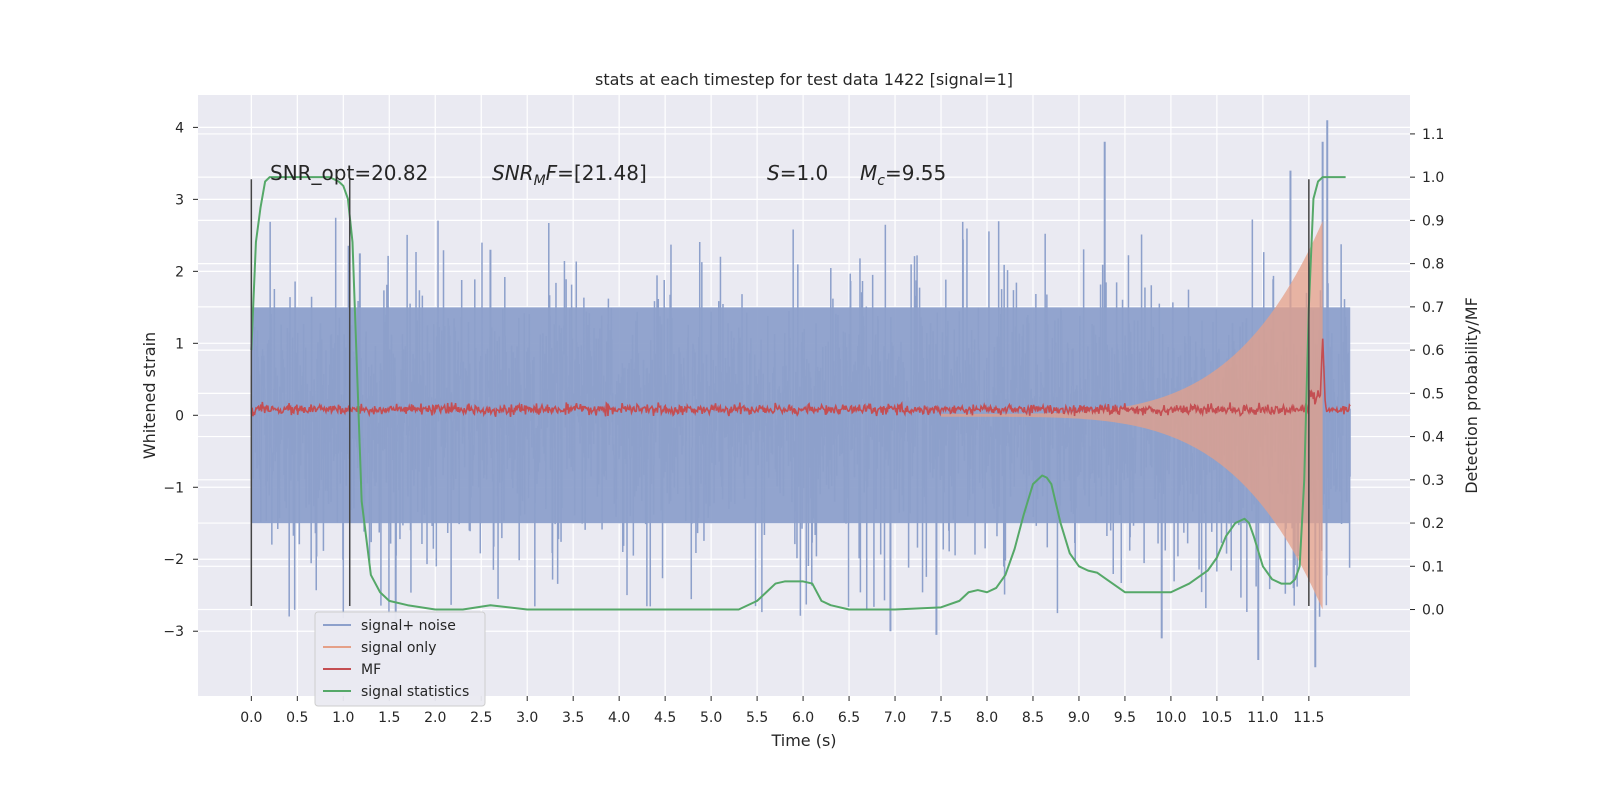 The height and width of the screenshot is (800, 1600). What do you see at coordinates (527, 718) in the screenshot?
I see `x-tick-label: 3.0` at bounding box center [527, 718].